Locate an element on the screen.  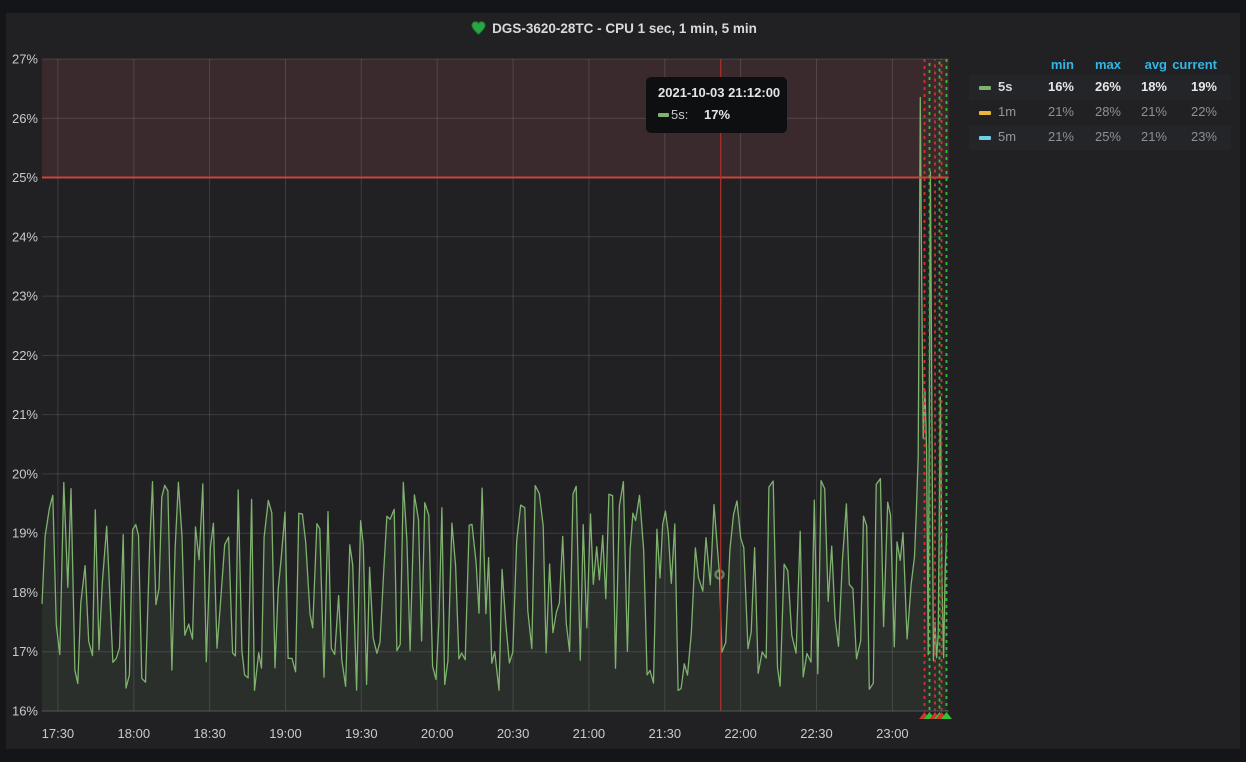
svg-text: 20% is located at coordinates (25, 473).